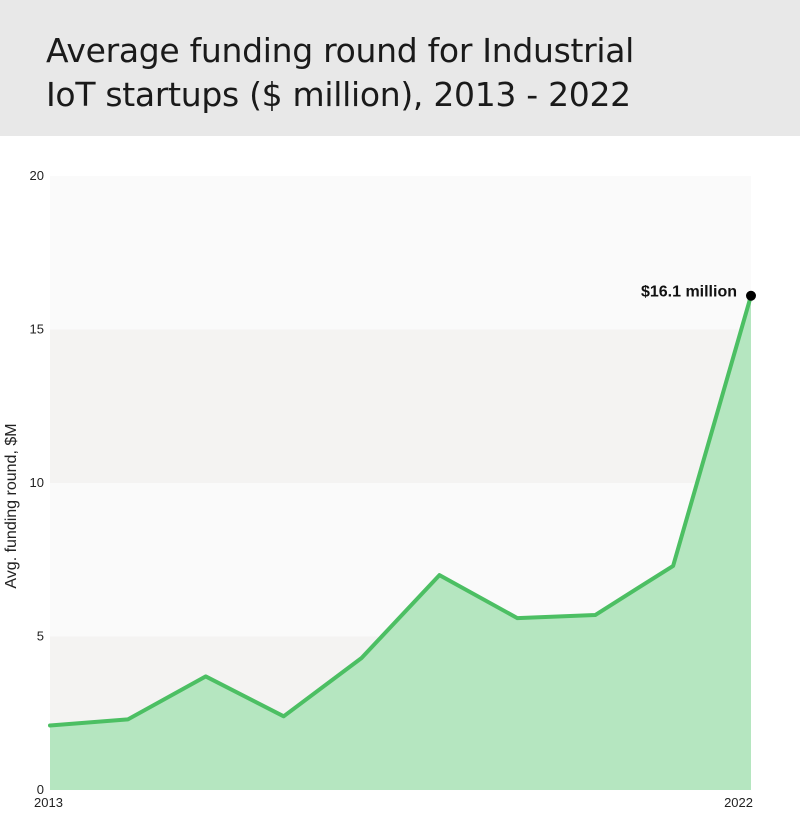 The image size is (800, 819). Describe the element at coordinates (338, 94) in the screenshot. I see `title-line-2: IoT startups ($ million), 2013 - 2022` at that location.